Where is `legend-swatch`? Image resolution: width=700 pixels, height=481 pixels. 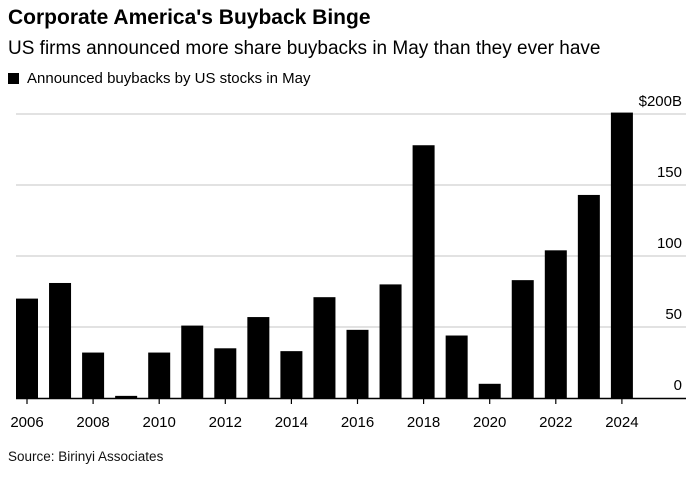 legend-swatch is located at coordinates (13, 78).